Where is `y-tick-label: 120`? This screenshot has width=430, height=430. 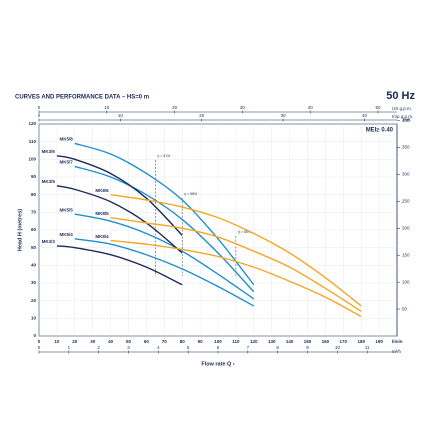 y-tick-label: 120 is located at coordinates (32, 123).